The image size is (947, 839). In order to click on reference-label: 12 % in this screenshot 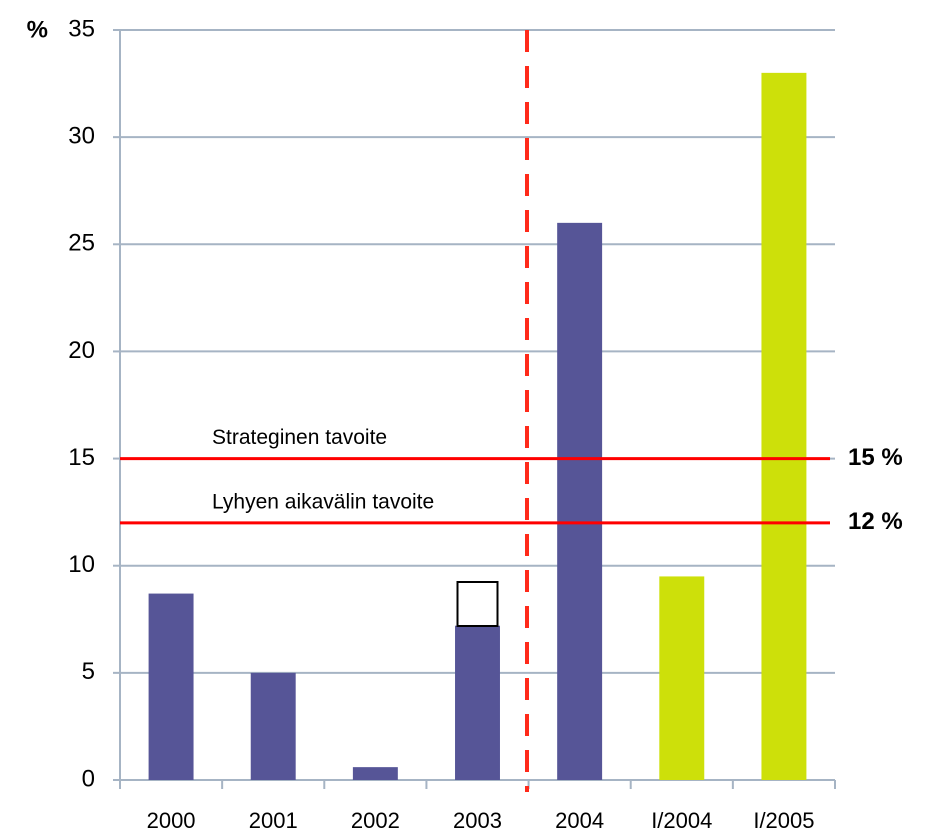, I will do `click(875, 521)`.